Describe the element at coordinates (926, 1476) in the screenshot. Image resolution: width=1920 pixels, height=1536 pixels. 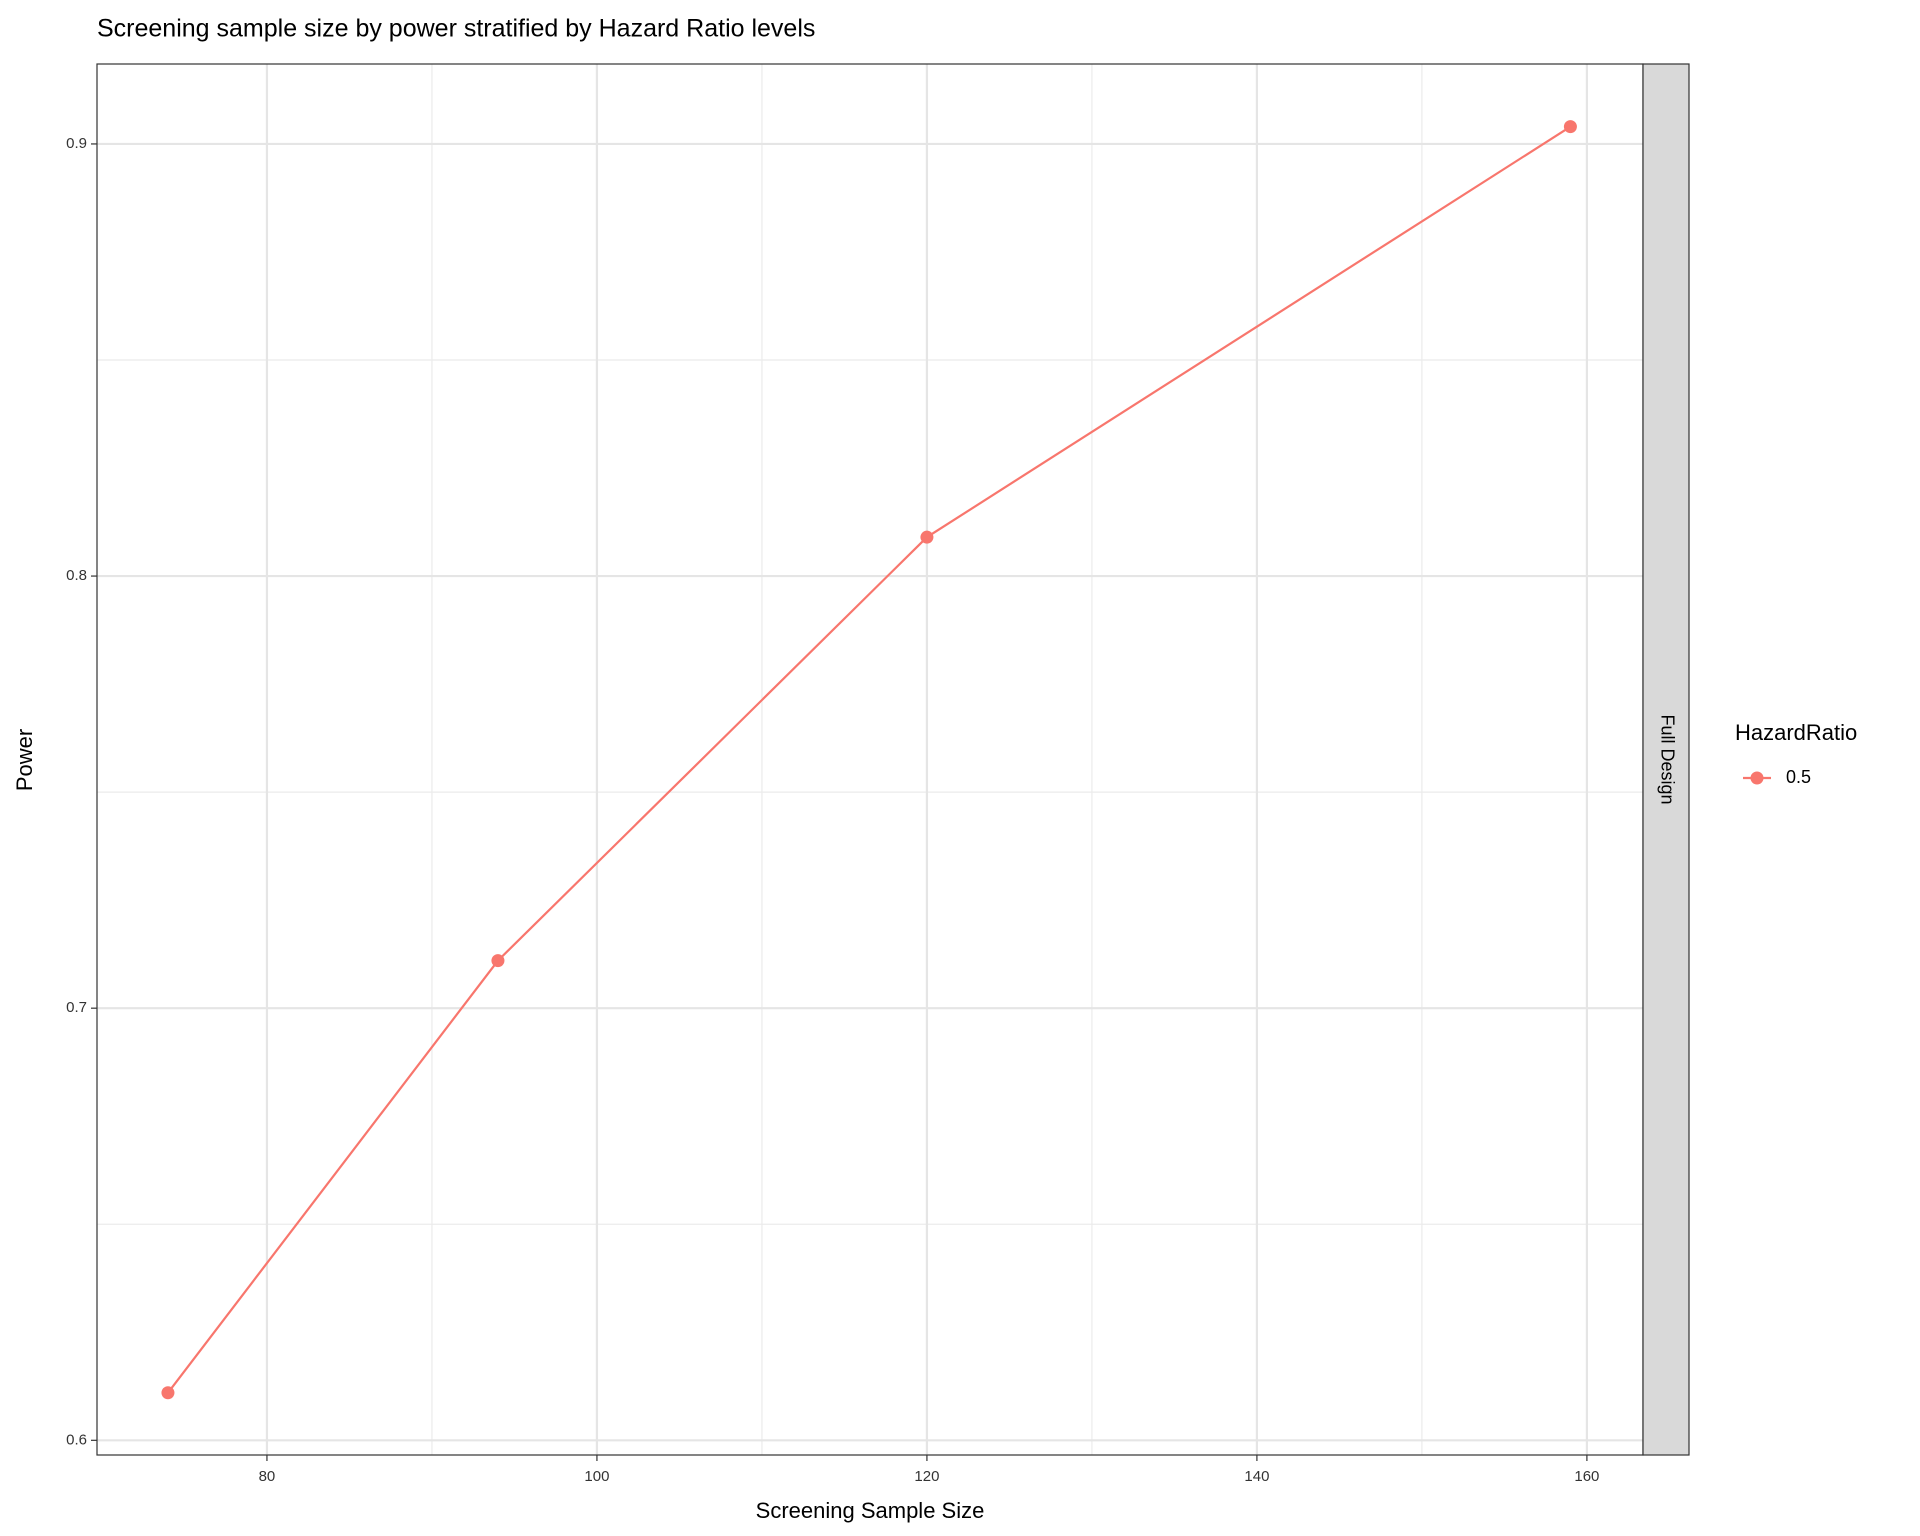
I see `x-tick-label: 120` at that location.